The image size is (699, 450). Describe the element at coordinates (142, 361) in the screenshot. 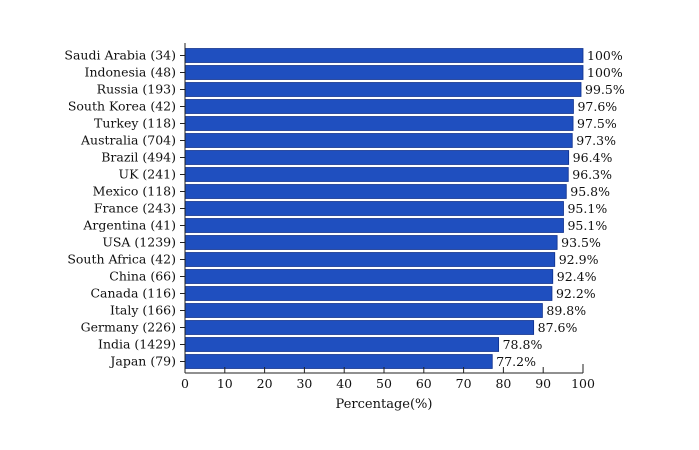

I see `category-label: Japan (79)` at that location.